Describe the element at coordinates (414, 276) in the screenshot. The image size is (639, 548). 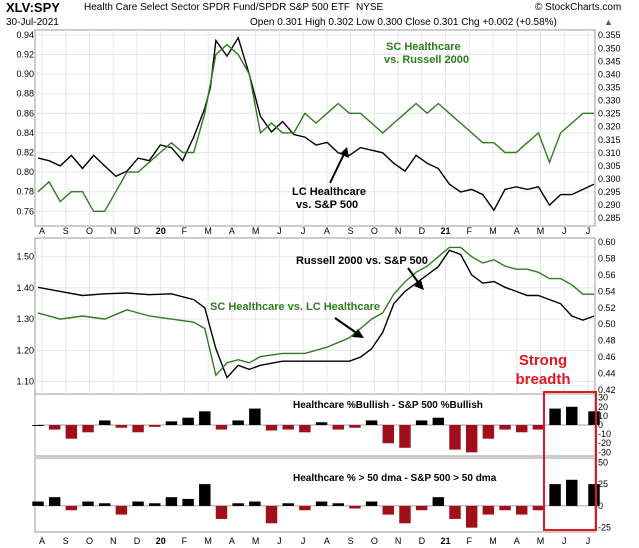
I see `annot-russell-arrow` at that location.